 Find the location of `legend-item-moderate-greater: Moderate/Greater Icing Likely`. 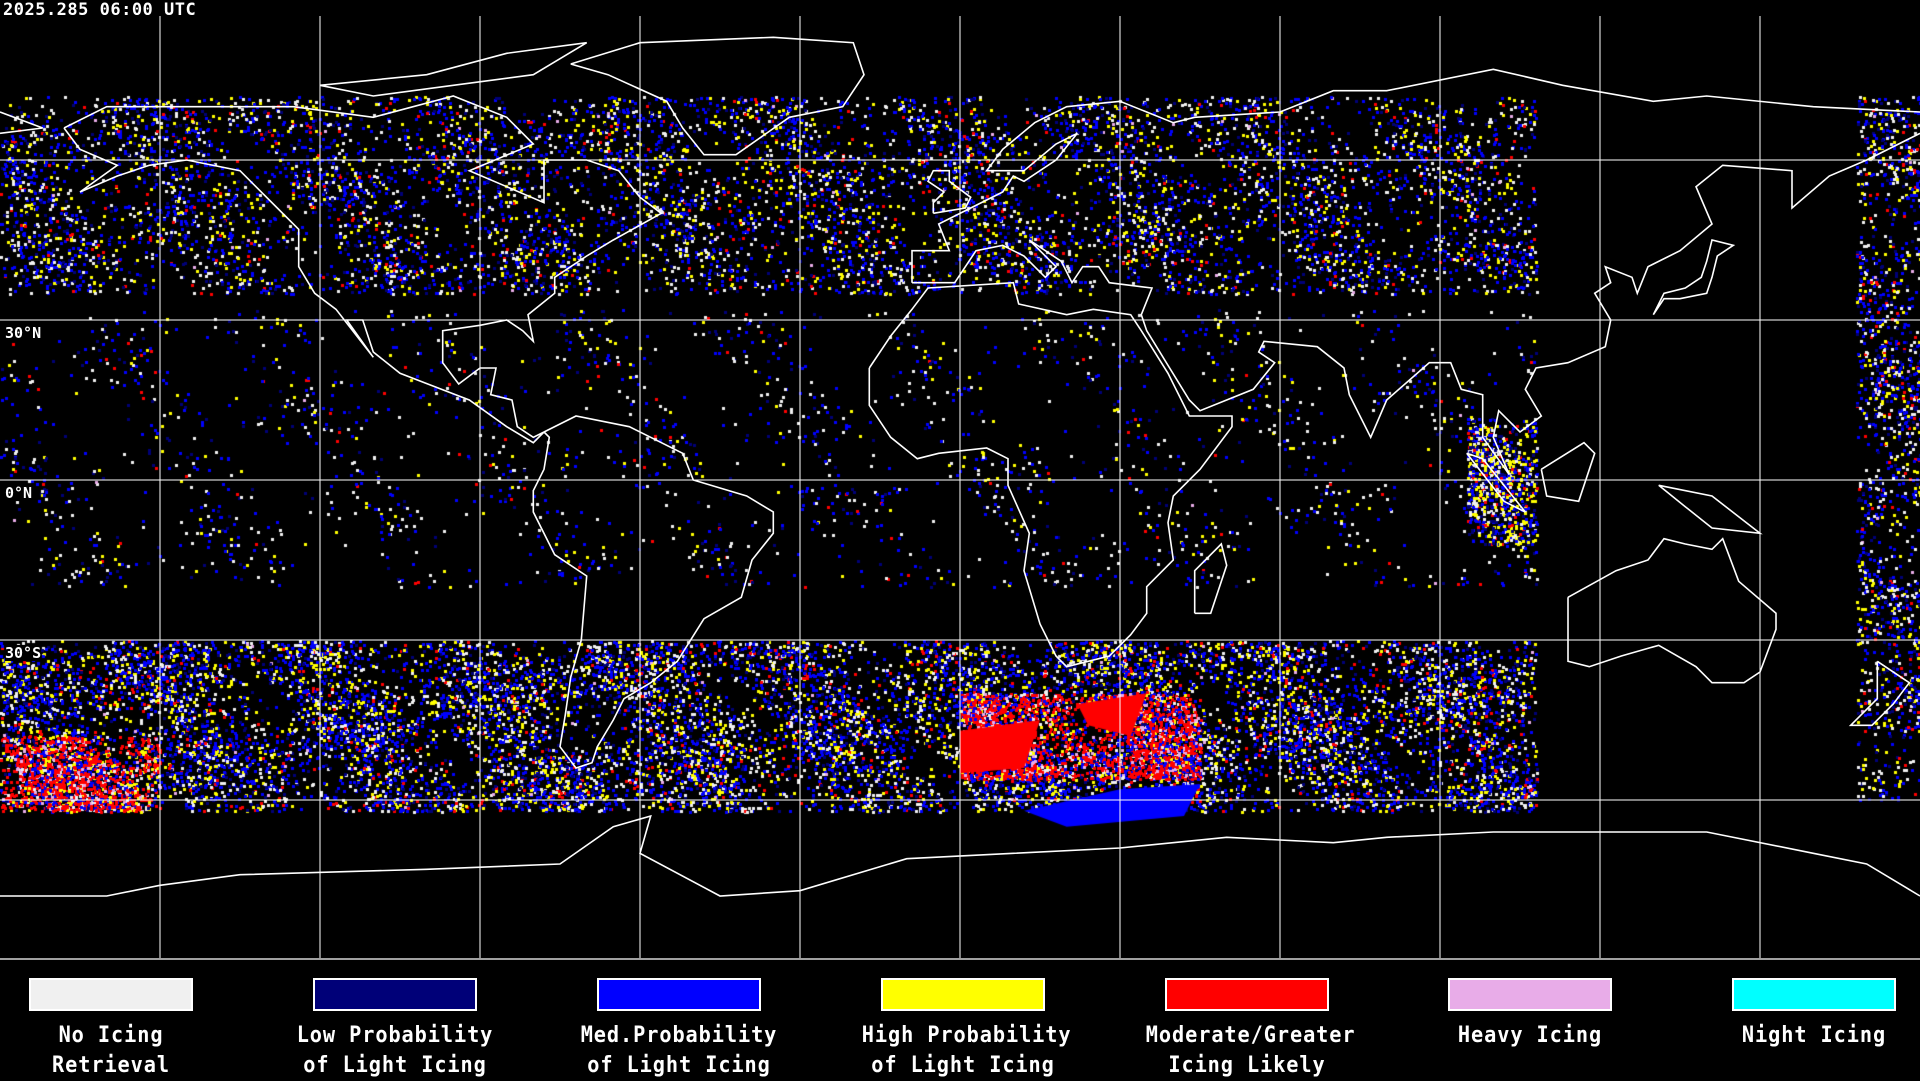

legend-item-moderate-greater: Moderate/Greater Icing Likely is located at coordinates (1247, 1029).